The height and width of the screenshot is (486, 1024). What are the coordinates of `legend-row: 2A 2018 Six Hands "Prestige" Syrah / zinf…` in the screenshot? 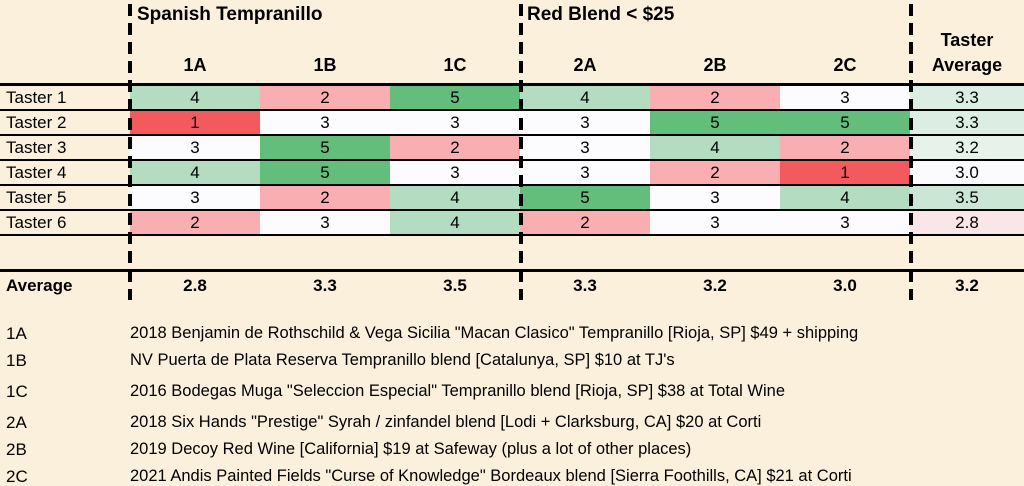 It's located at (512, 422).